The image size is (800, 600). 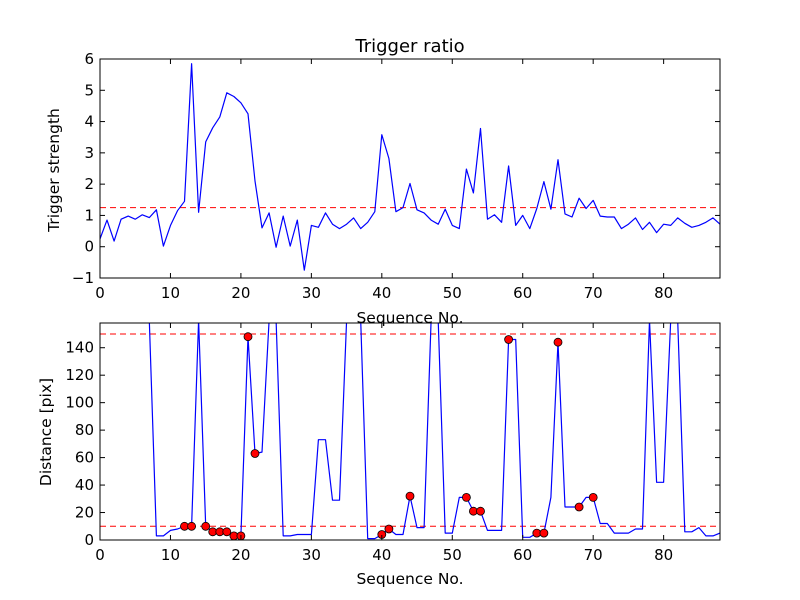 I want to click on y-tick-label: 2, so click(x=89, y=184).